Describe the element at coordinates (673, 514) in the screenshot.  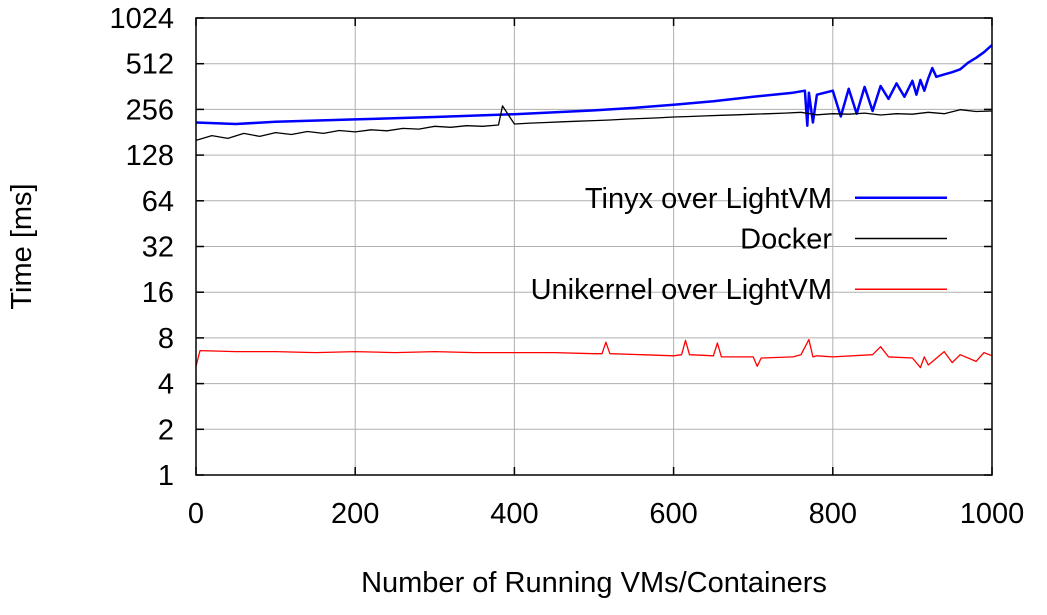
I see `x-tick-label: 600` at that location.